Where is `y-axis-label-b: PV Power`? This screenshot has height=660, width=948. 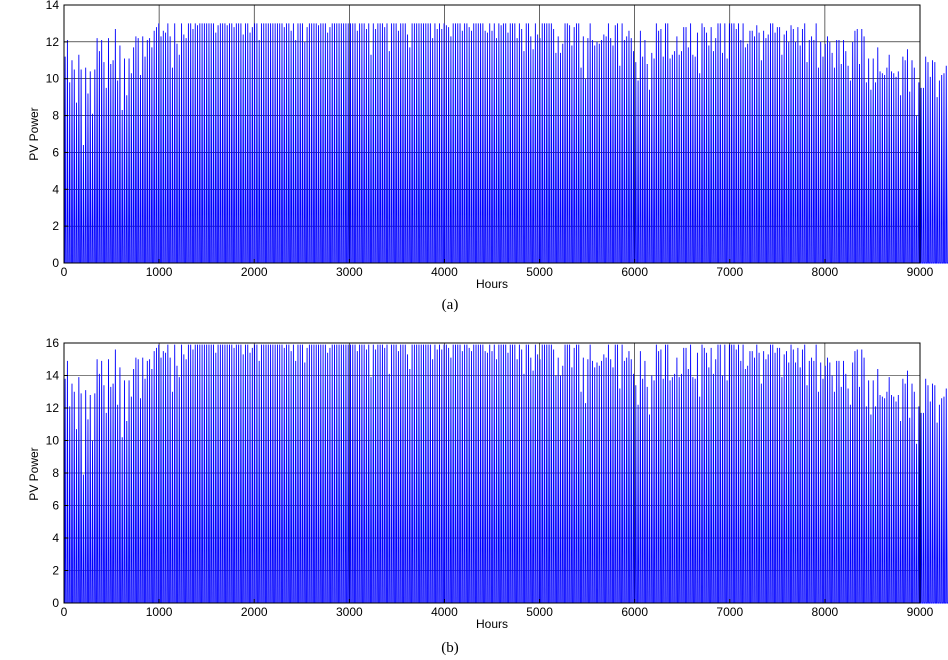
y-axis-label-b: PV Power is located at coordinates (34, 473).